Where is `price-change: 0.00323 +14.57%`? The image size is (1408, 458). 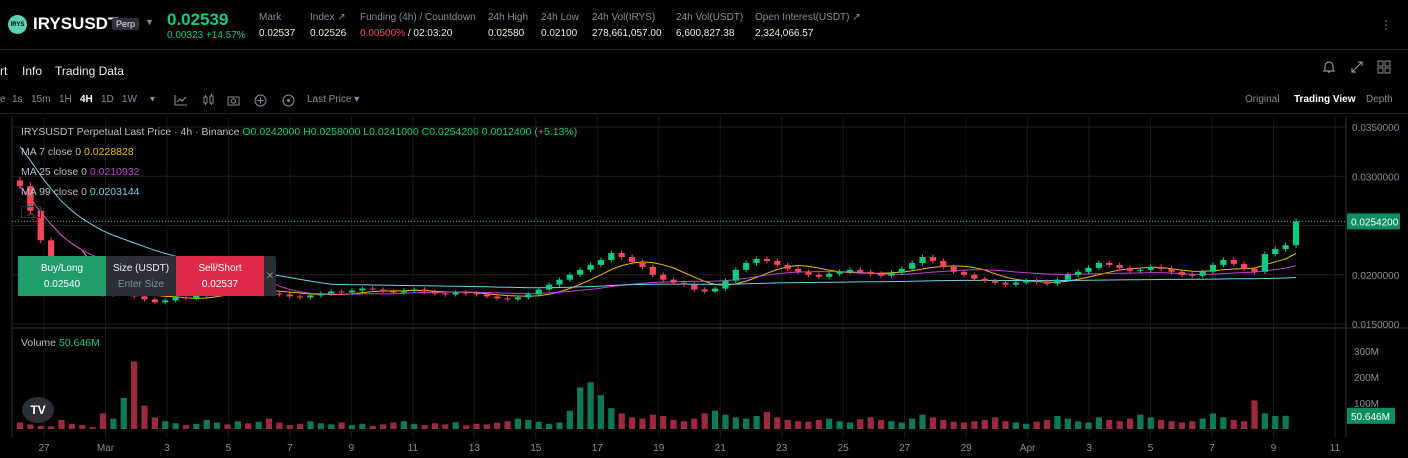
price-change: 0.00323 +14.57% is located at coordinates (206, 35).